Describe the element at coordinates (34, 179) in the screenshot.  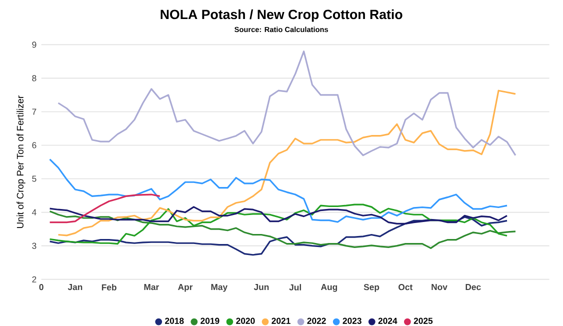
I see `y-tick-label: 5` at that location.